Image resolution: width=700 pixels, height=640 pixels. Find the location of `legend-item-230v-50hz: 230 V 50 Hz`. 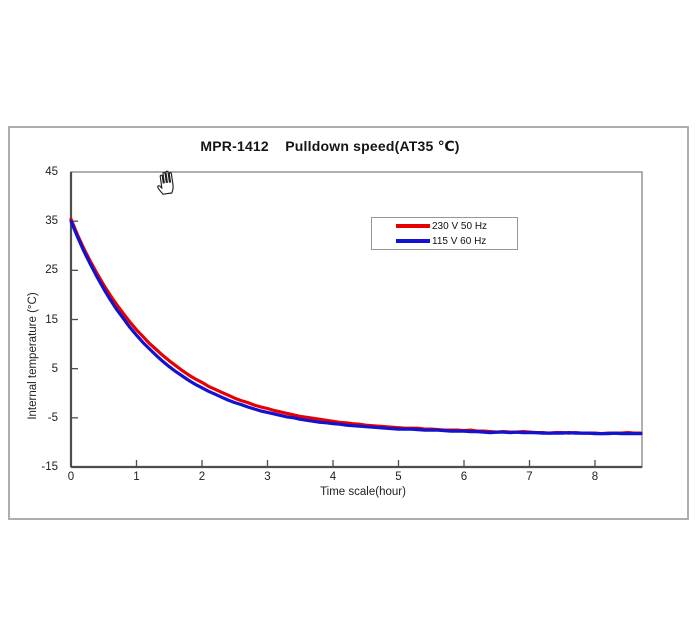

legend-item-230v-50hz: 230 V 50 Hz is located at coordinates (456, 226).